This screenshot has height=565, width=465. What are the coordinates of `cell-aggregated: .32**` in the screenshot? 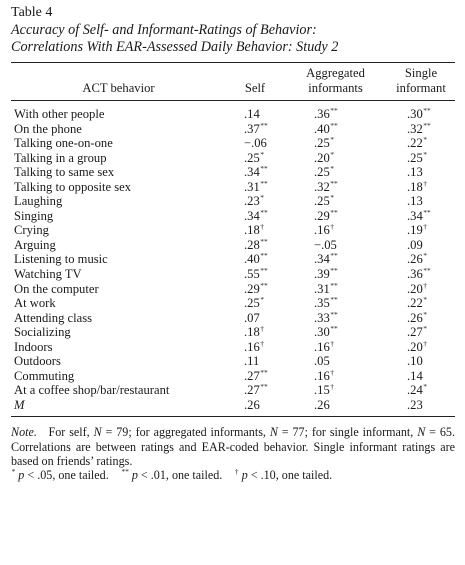 It's located at (326, 186).